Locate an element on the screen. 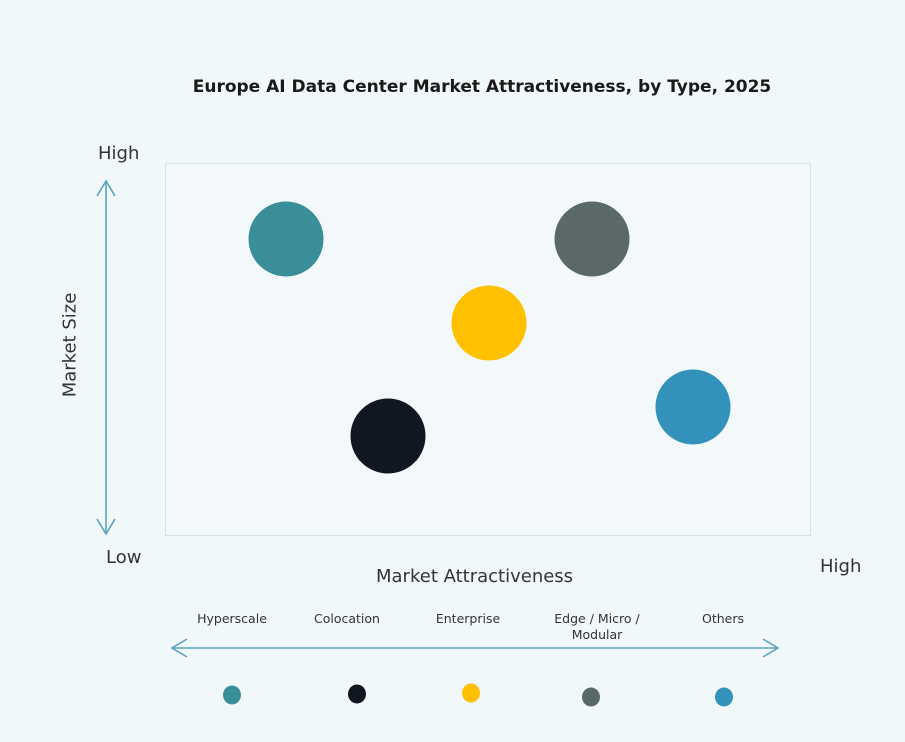  legend-label-hyperscale: Hyperscale is located at coordinates (232, 618).